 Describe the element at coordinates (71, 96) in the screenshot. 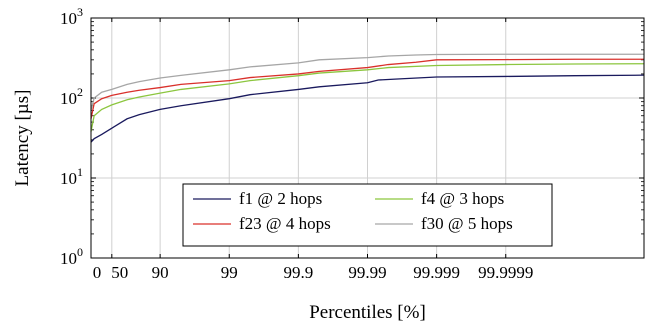

I see `y-tick-label: 10²` at that location.